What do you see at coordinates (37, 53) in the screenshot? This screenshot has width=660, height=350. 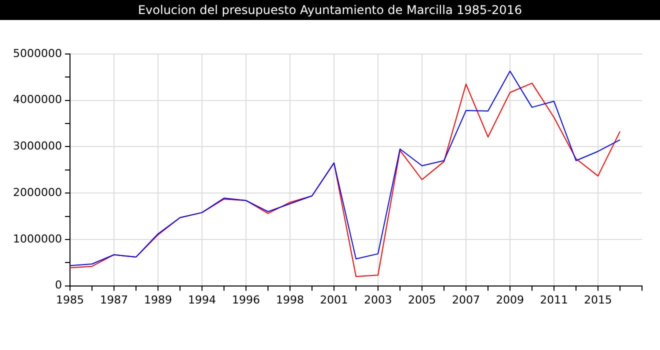 I see `y-tick-label: 5000000` at bounding box center [37, 53].